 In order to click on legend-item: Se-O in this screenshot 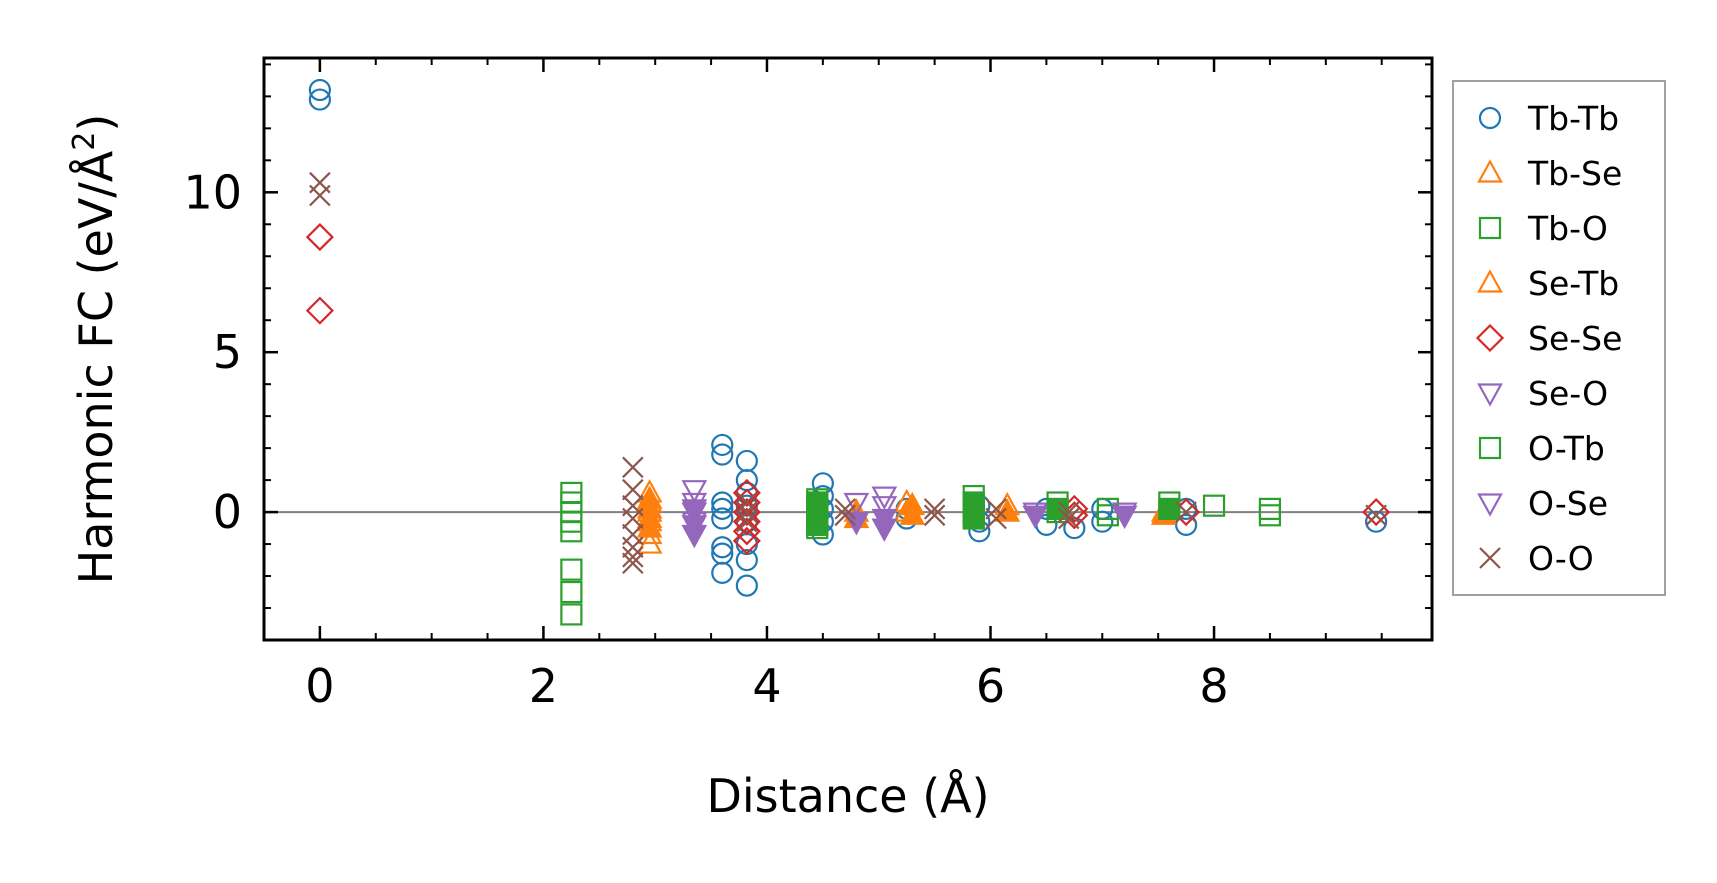, I will do `click(1542, 393)`.